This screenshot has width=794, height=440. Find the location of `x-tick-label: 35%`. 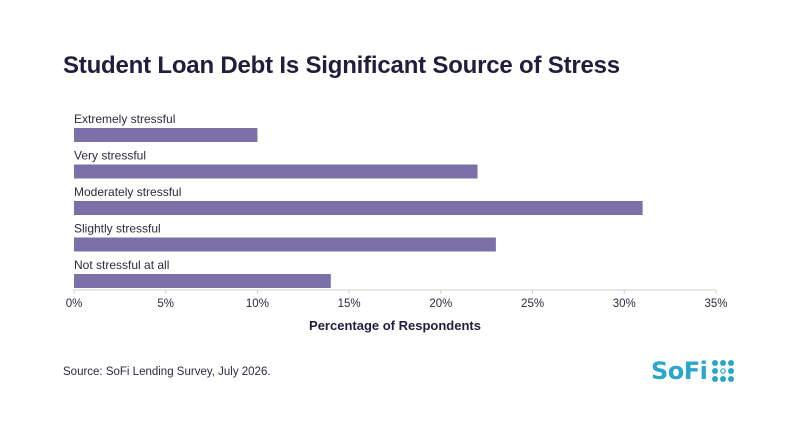

x-tick-label: 35% is located at coordinates (715, 304).